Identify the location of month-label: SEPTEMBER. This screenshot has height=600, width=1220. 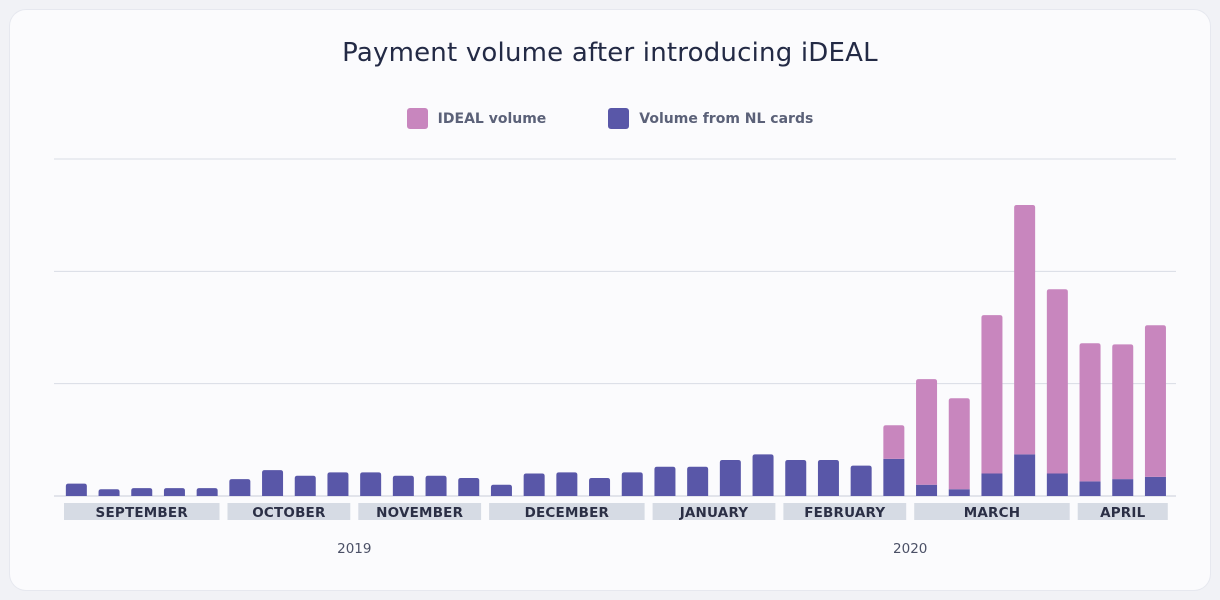
(142, 513).